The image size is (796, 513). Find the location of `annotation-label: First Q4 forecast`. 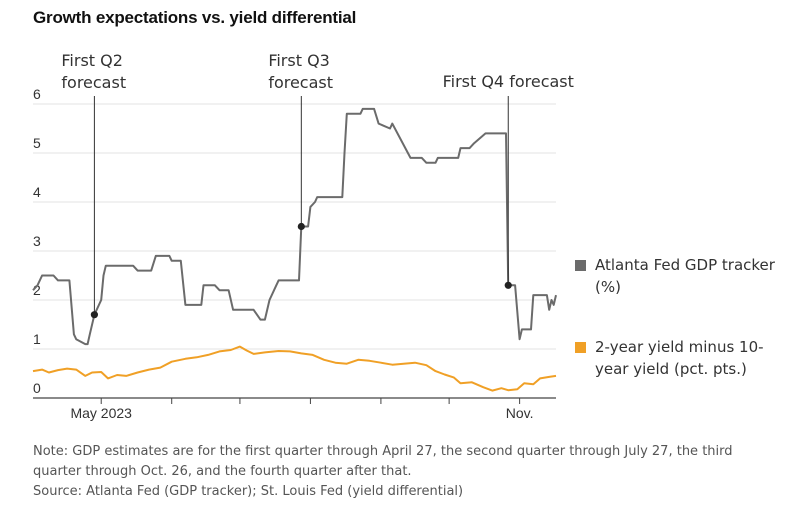

annotation-label: First Q4 forecast is located at coordinates (508, 81).